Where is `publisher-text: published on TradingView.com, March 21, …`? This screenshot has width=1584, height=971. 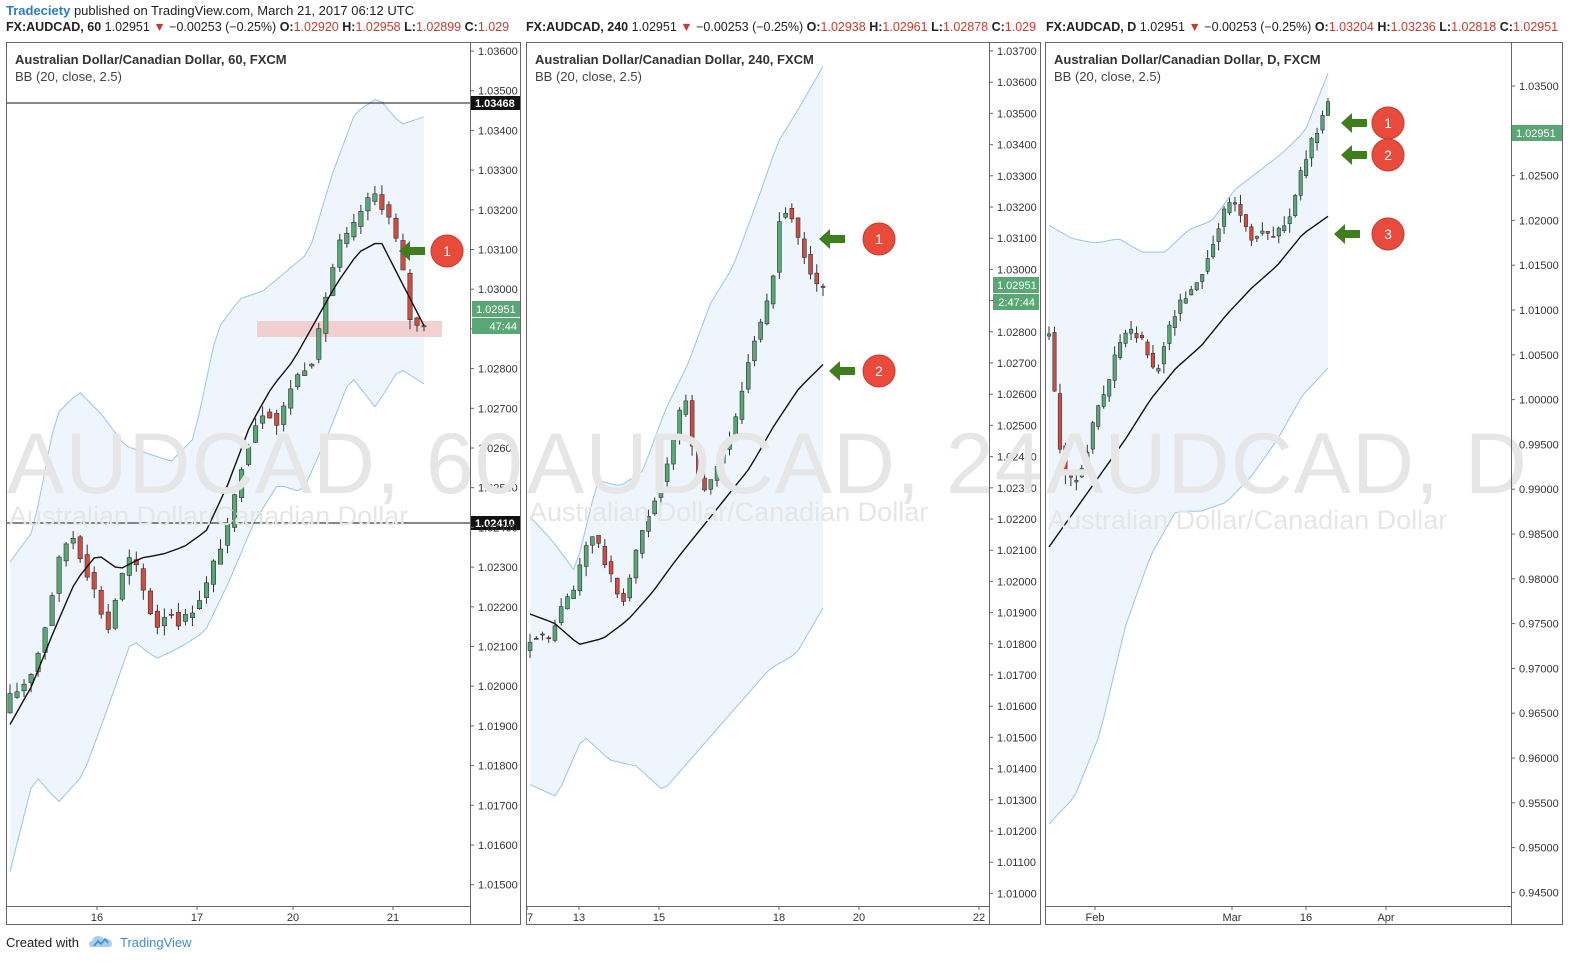 publisher-text: published on TradingView.com, March 21, … is located at coordinates (244, 10).